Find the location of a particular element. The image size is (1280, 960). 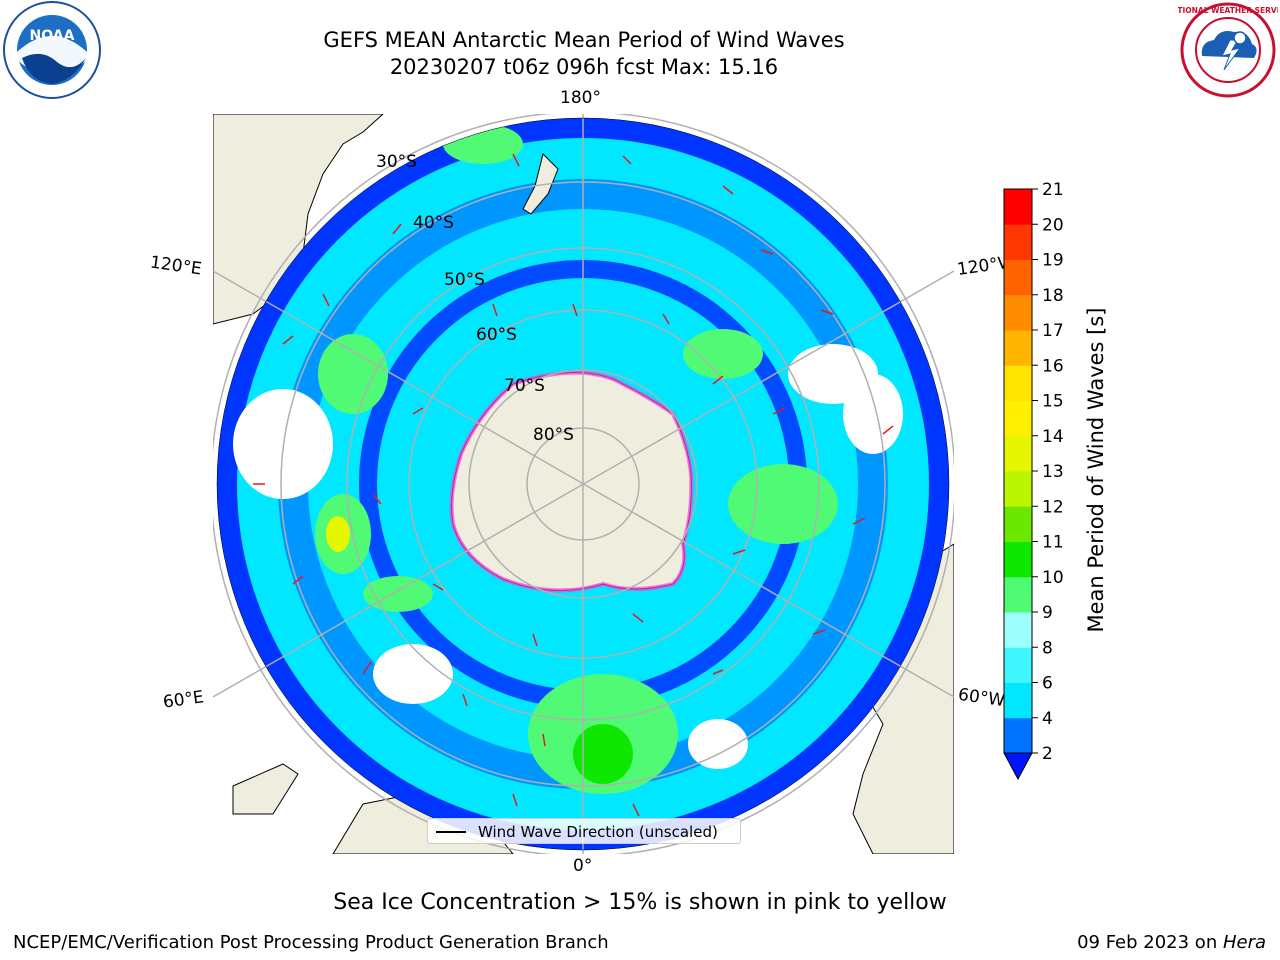

colorbar: 2 4 6 8 9 10 11 12 13 14 15 16 17 18 19 20 21 is located at coordinates (1033, 480).